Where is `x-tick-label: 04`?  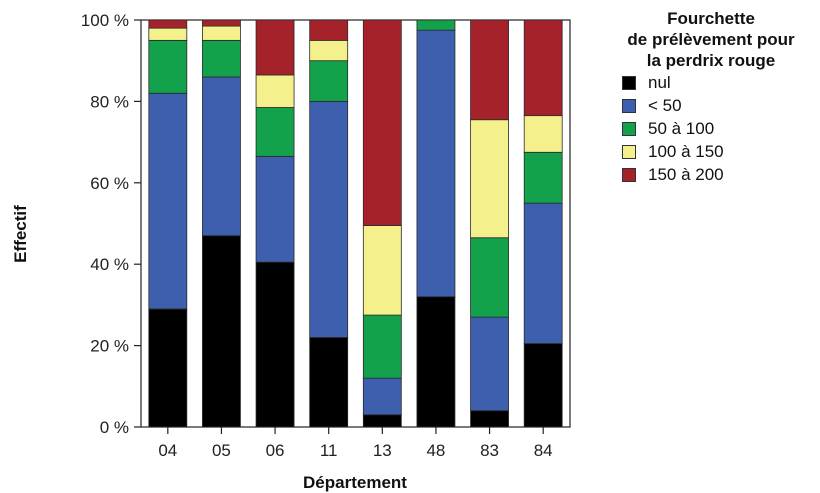
x-tick-label: 04 is located at coordinates (167, 450).